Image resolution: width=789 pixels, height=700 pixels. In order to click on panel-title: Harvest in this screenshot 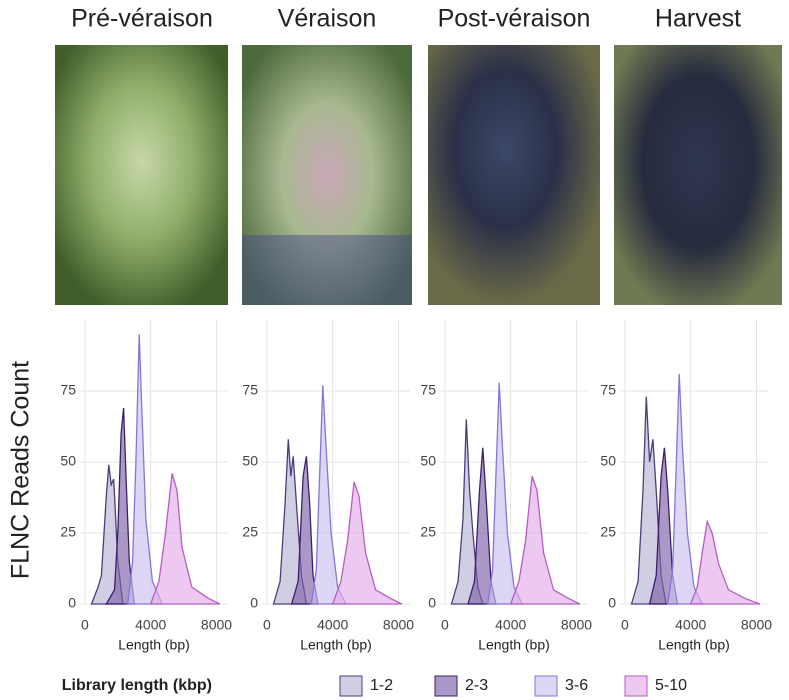, I will do `click(698, 19)`.